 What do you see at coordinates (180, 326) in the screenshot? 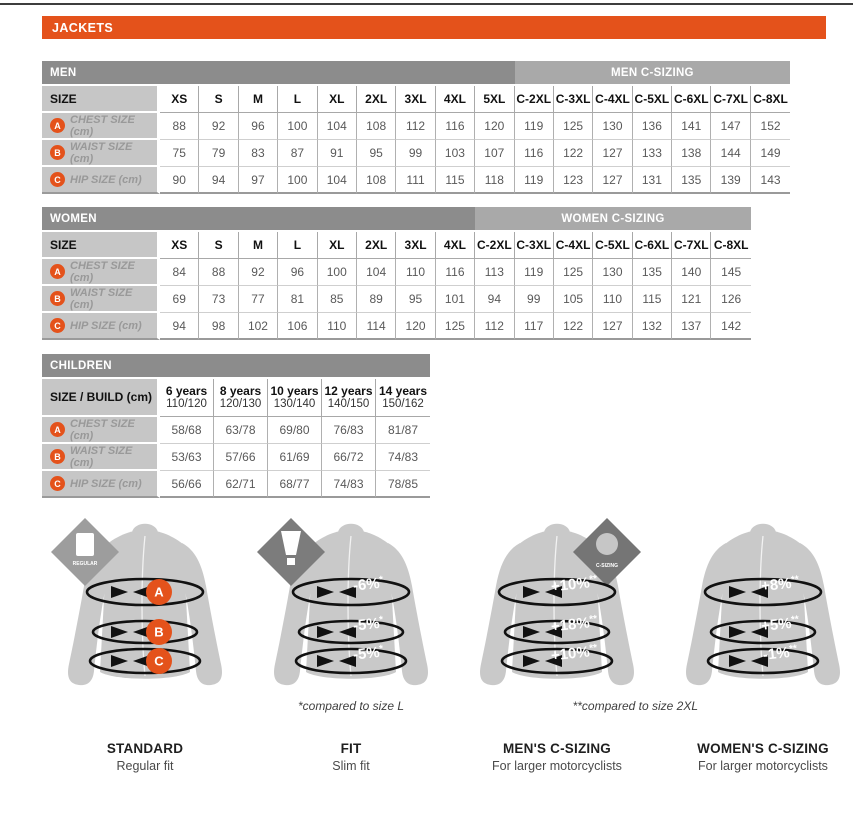
I see `size-value-cell: 94` at bounding box center [180, 326].